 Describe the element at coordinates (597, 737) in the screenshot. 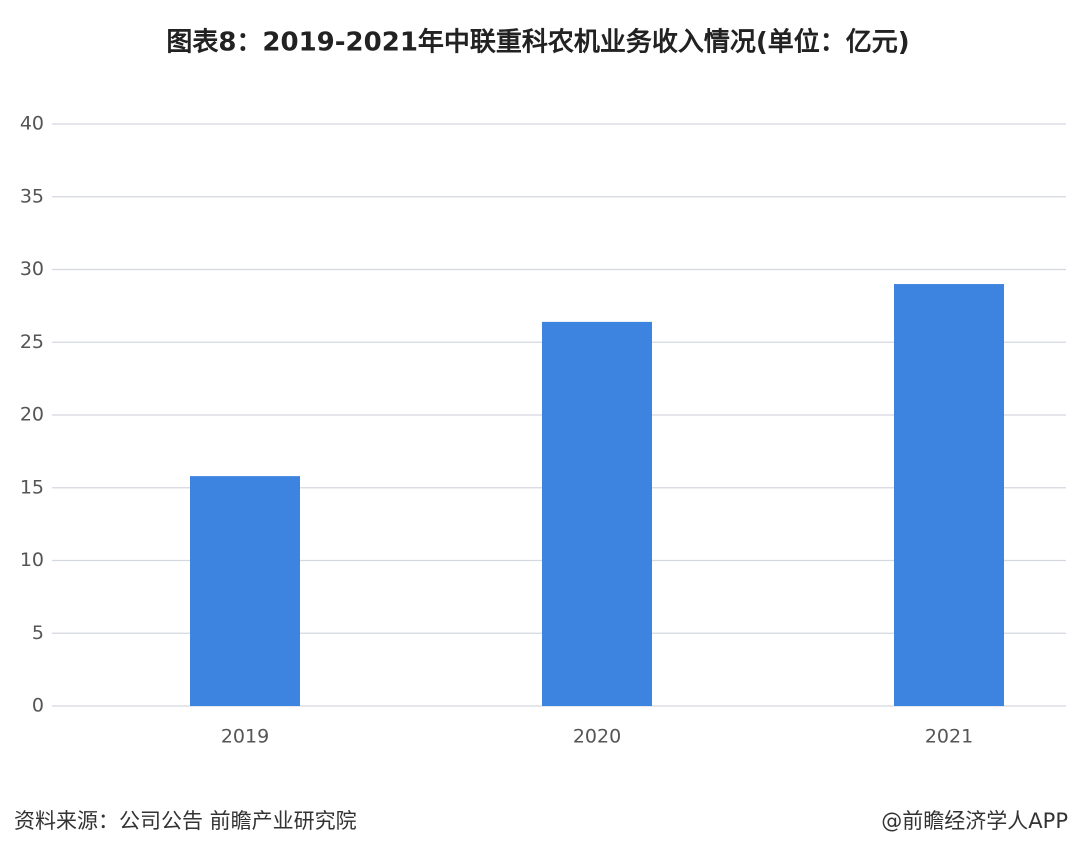

I see `x-tick-label: 2020` at that location.